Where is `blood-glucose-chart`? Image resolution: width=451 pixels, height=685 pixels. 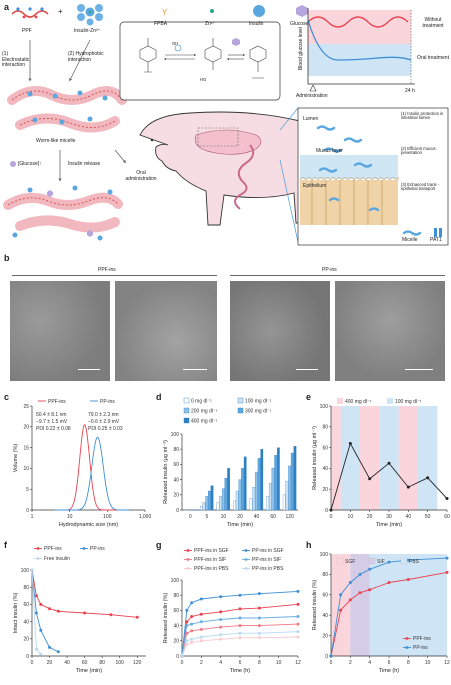 blood-glucose-chart is located at coordinates (361, 50).